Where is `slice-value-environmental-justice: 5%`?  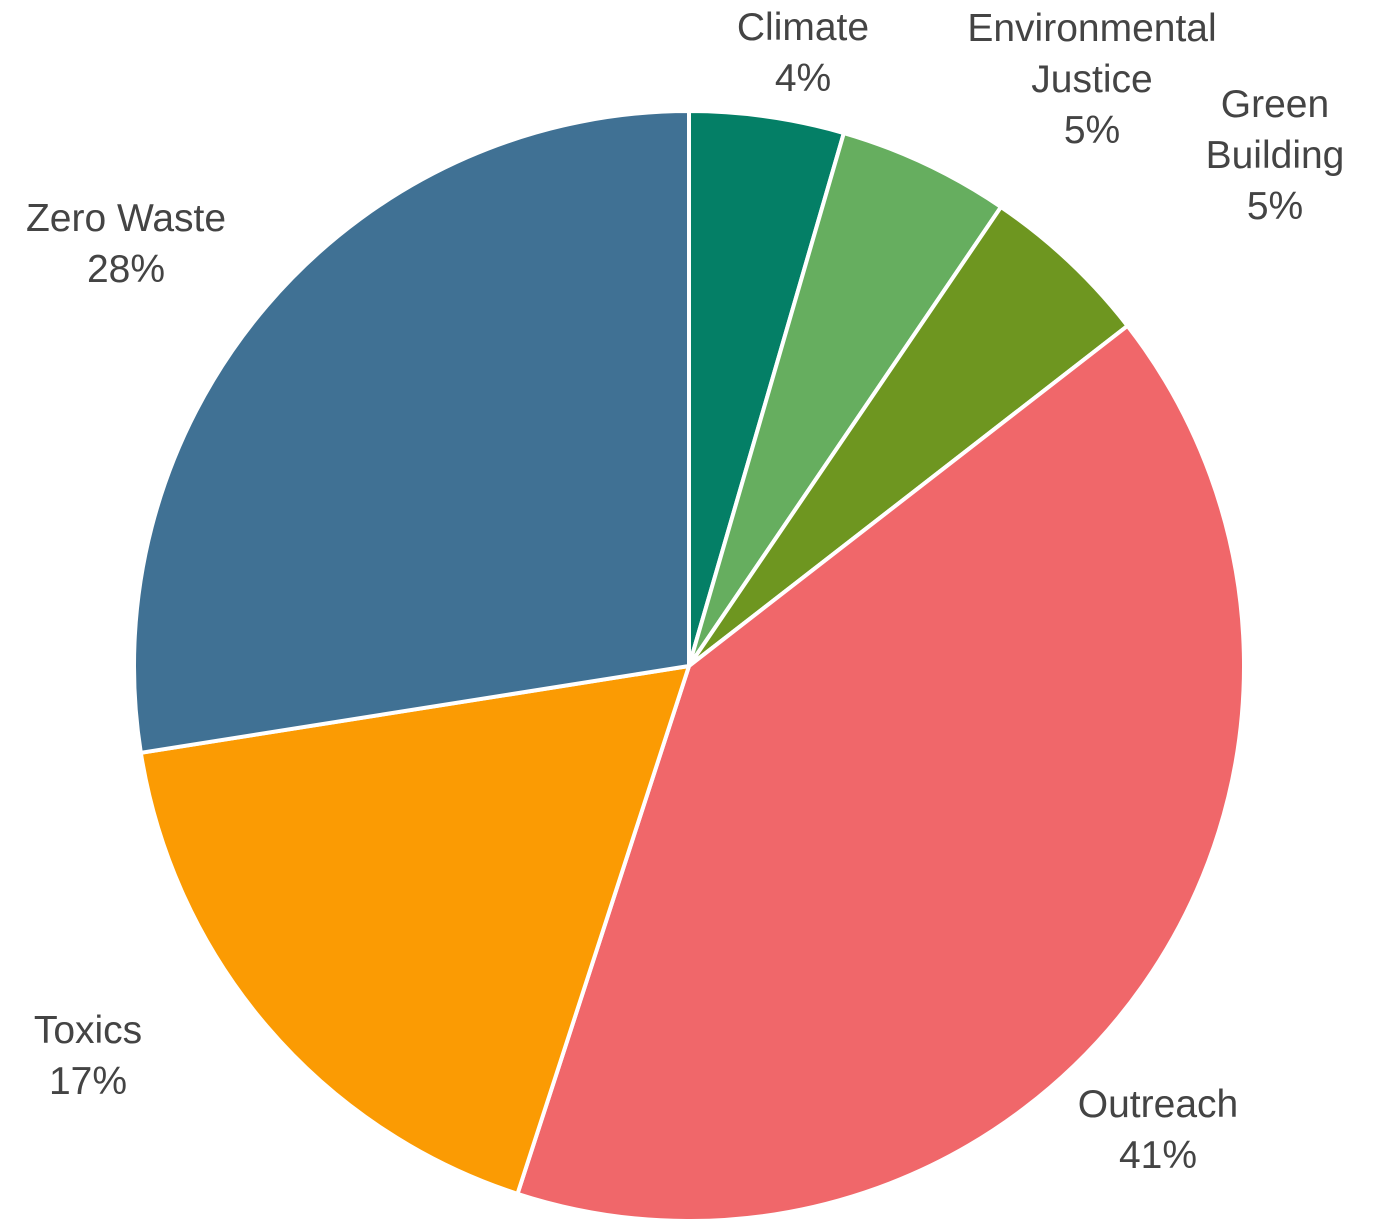 slice-value-environmental-justice: 5% is located at coordinates (1092, 130).